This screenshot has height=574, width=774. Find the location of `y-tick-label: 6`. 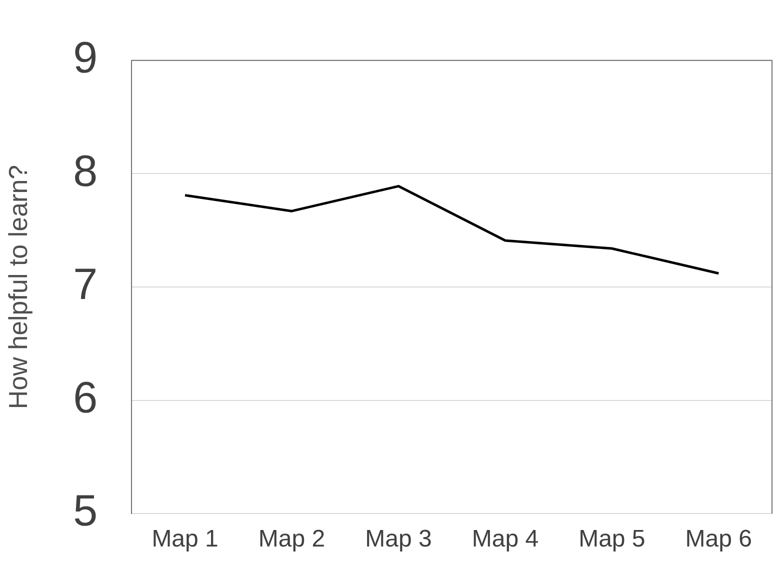

y-tick-label: 6 is located at coordinates (85, 397).